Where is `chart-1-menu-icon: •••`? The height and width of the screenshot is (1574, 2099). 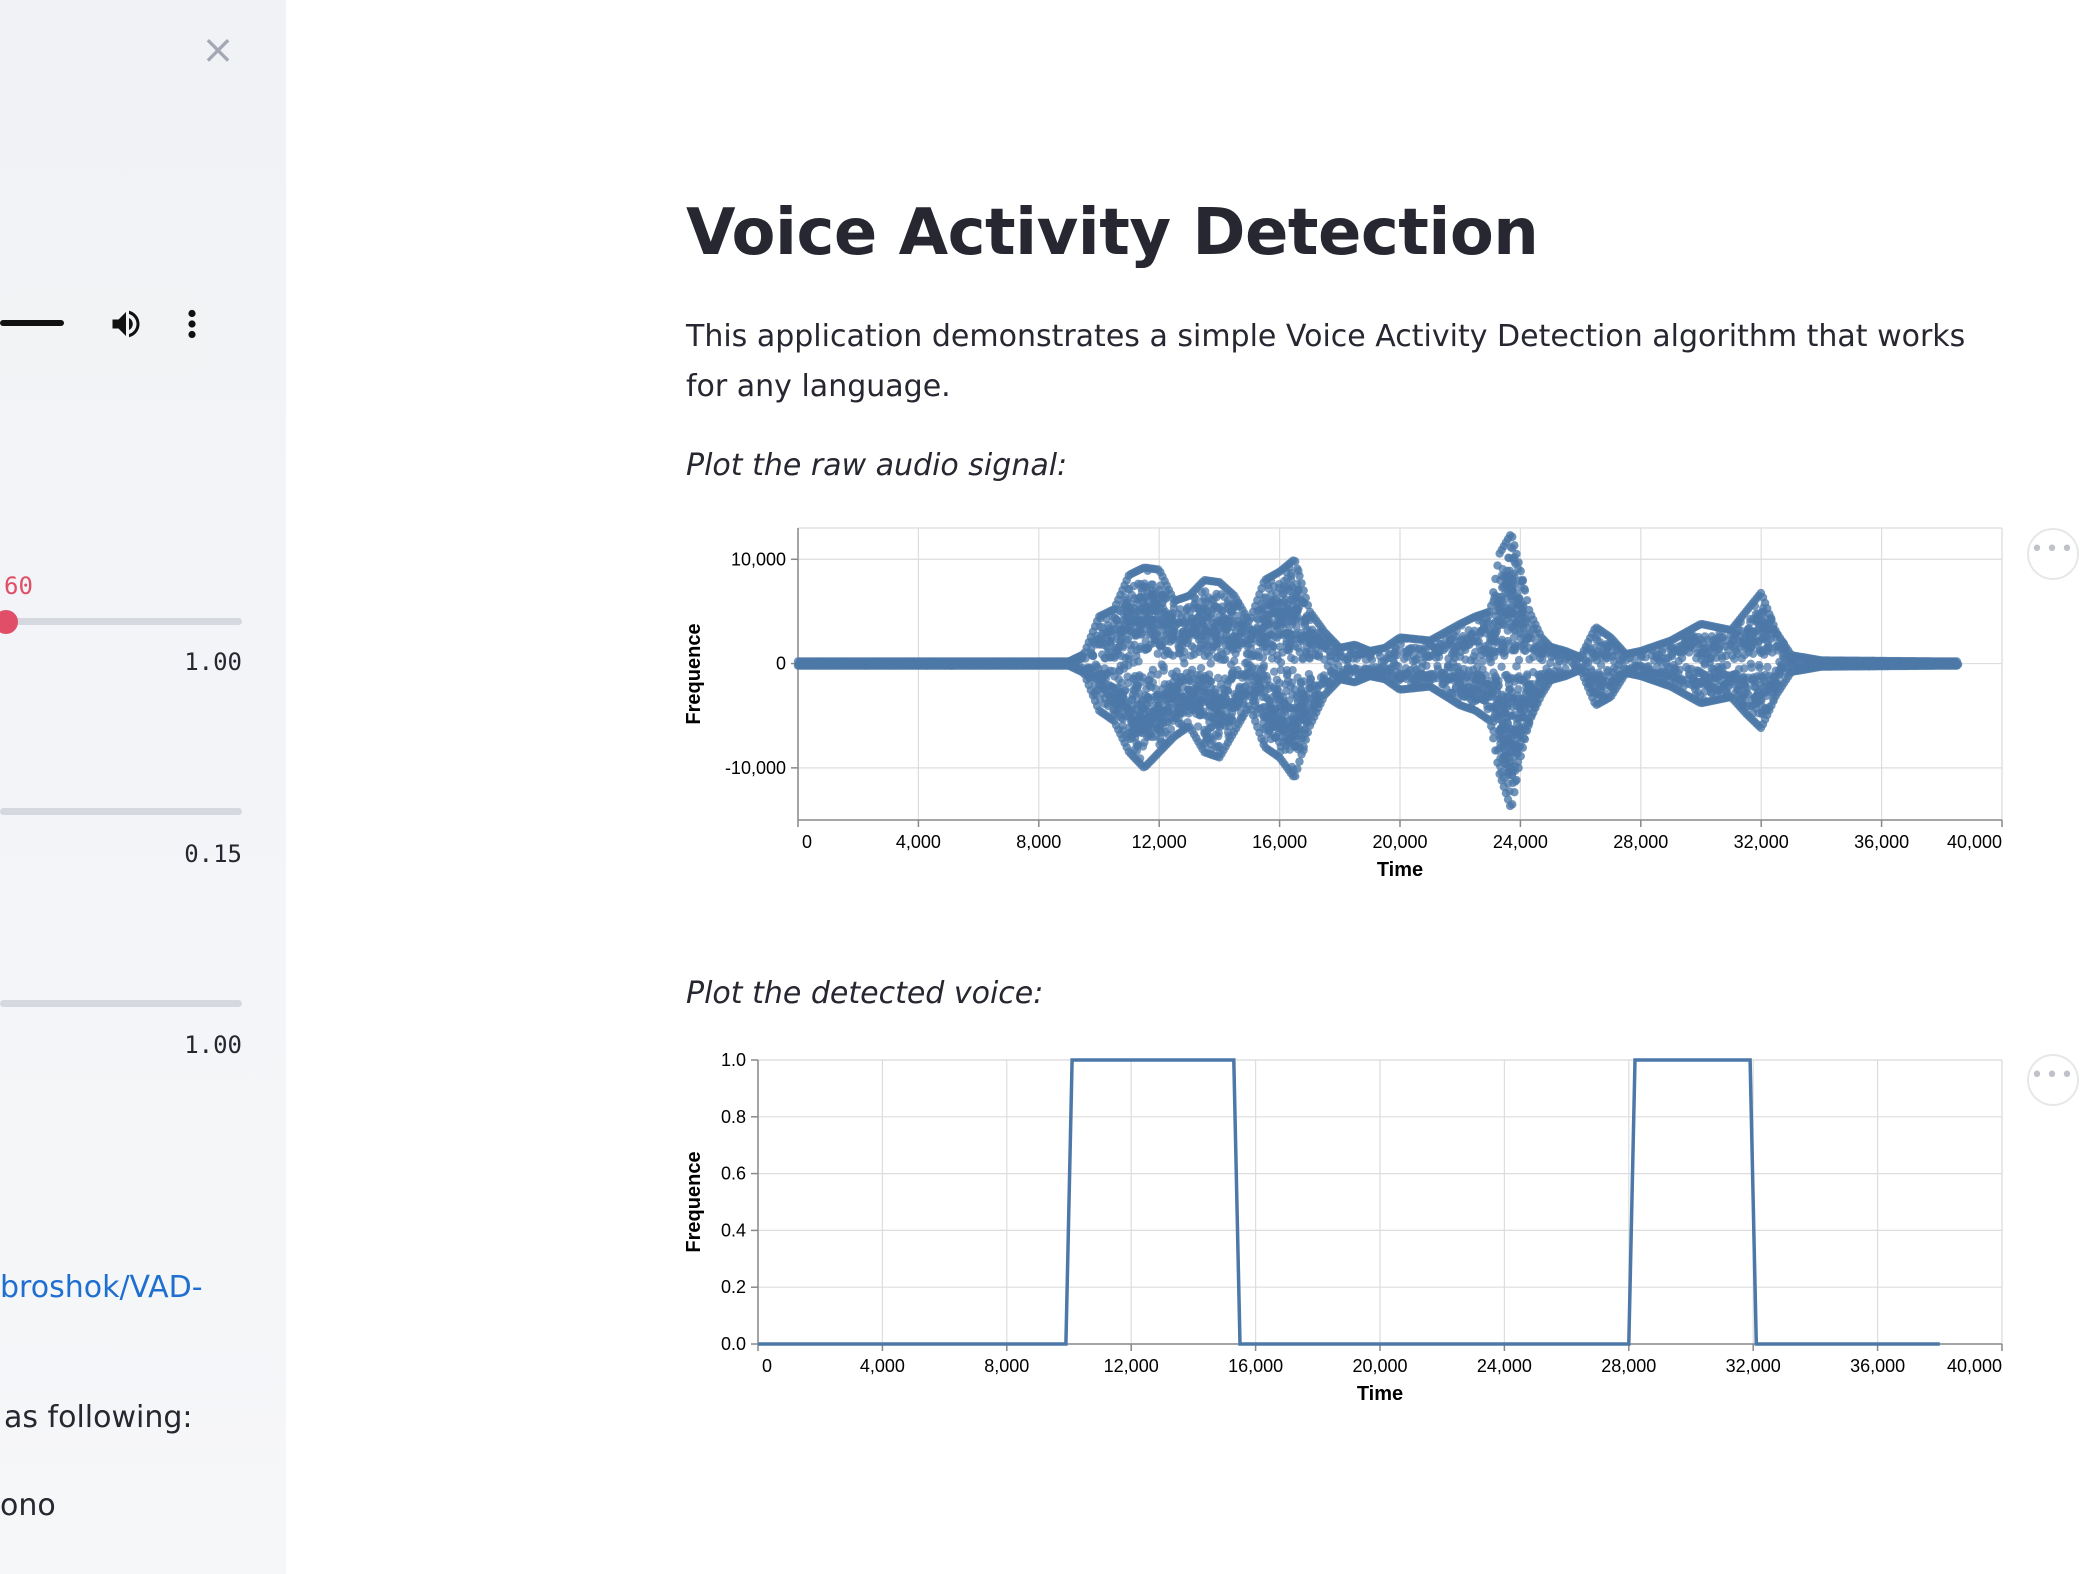 chart-1-menu-icon: ••• is located at coordinates (2053, 549).